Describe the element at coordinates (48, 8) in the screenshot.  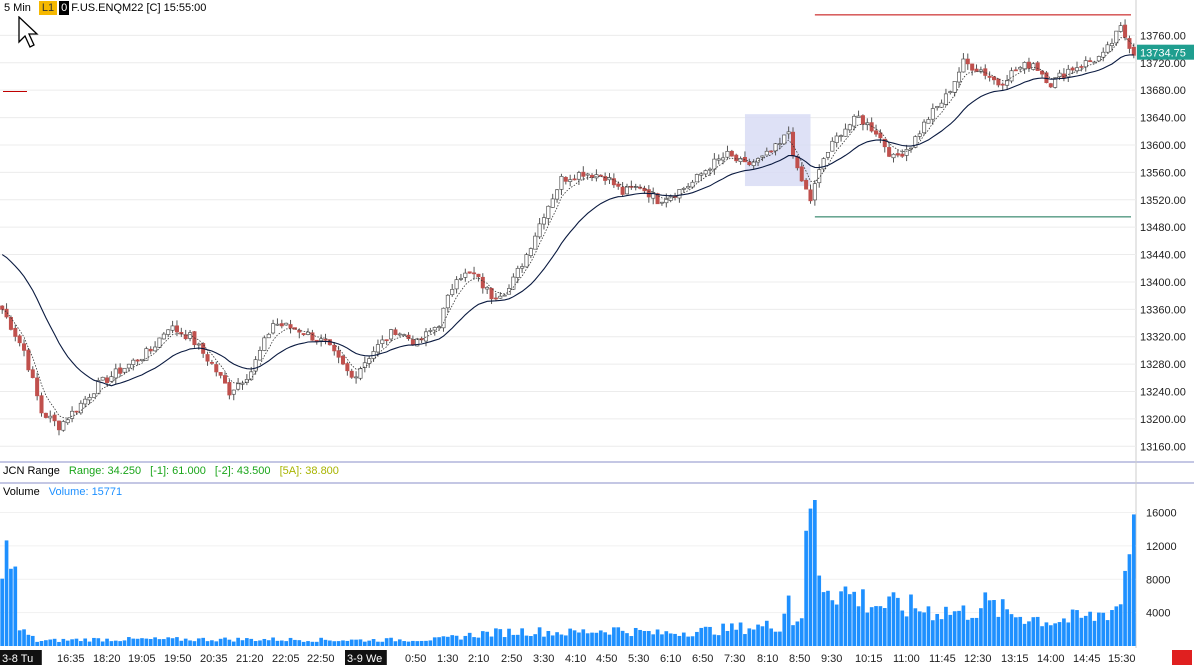
I see `link-badge: L1` at that location.